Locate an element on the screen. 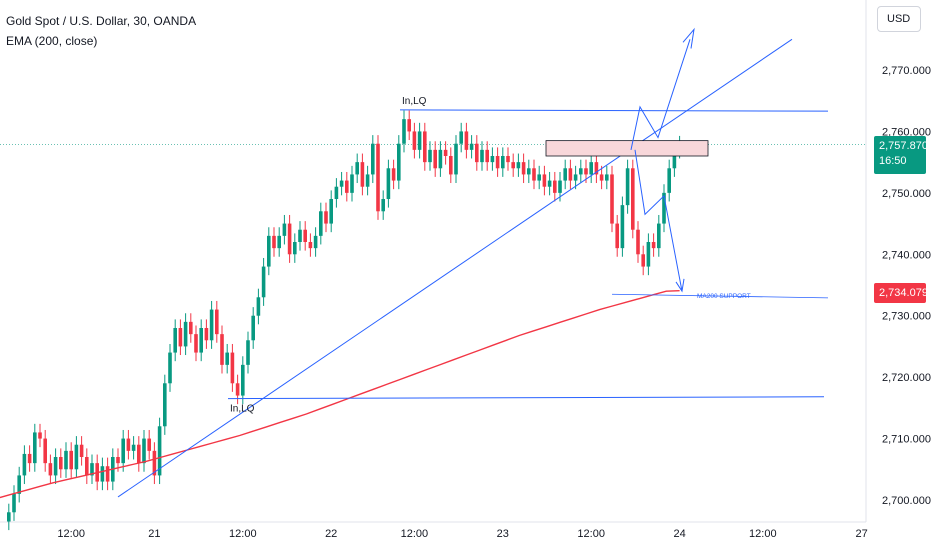  last-price-value: 2,757.870 is located at coordinates (903, 146).